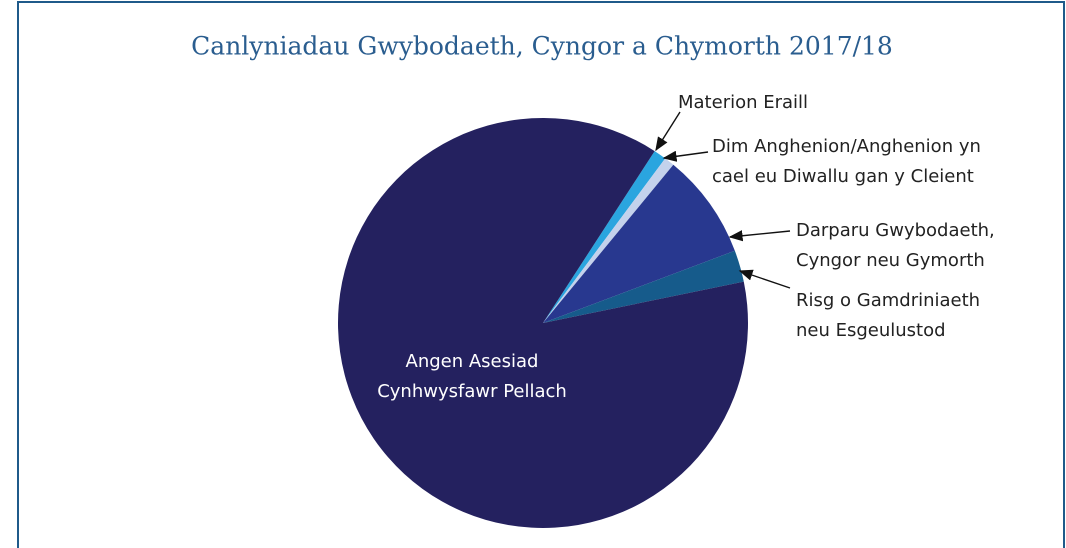 The width and height of the screenshot is (1066, 548). Describe the element at coordinates (895, 230) in the screenshot. I see `slice-label: Darparu Gwybodaeth,` at that location.